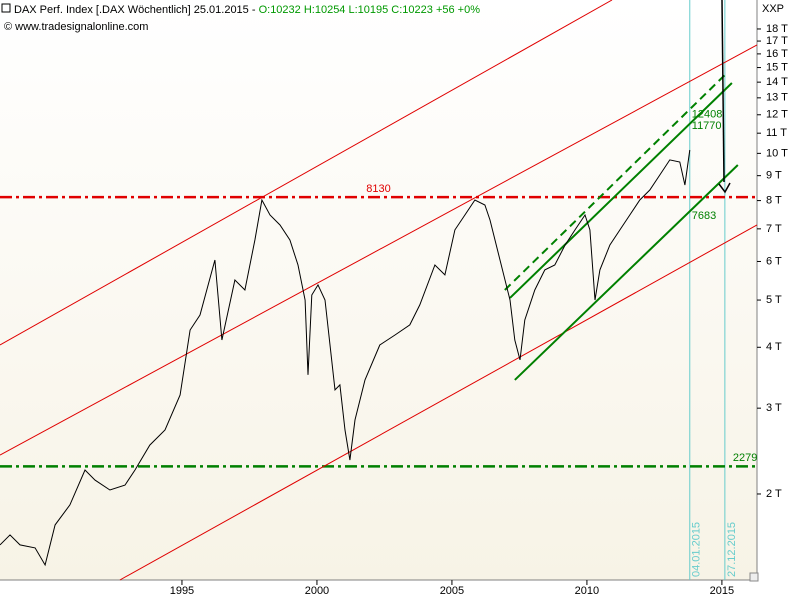 The width and height of the screenshot is (800, 600). I want to click on x-tick-label: 1995, so click(182, 591).